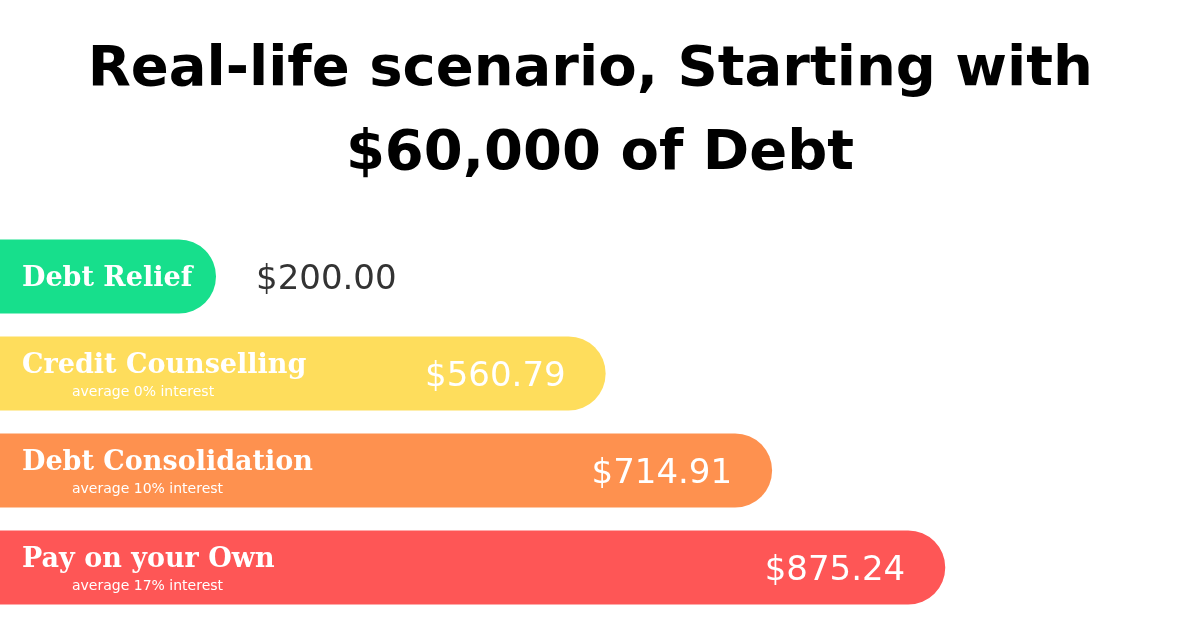 The image size is (1200, 628). Describe the element at coordinates (495, 373) in the screenshot. I see `data-label: $560.79` at that location.